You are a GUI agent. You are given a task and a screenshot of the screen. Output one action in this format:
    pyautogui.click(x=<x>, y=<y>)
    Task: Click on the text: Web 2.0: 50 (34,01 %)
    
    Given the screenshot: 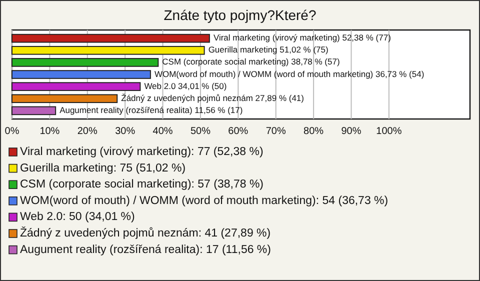 What is the action you would take?
    pyautogui.click(x=78, y=217)
    